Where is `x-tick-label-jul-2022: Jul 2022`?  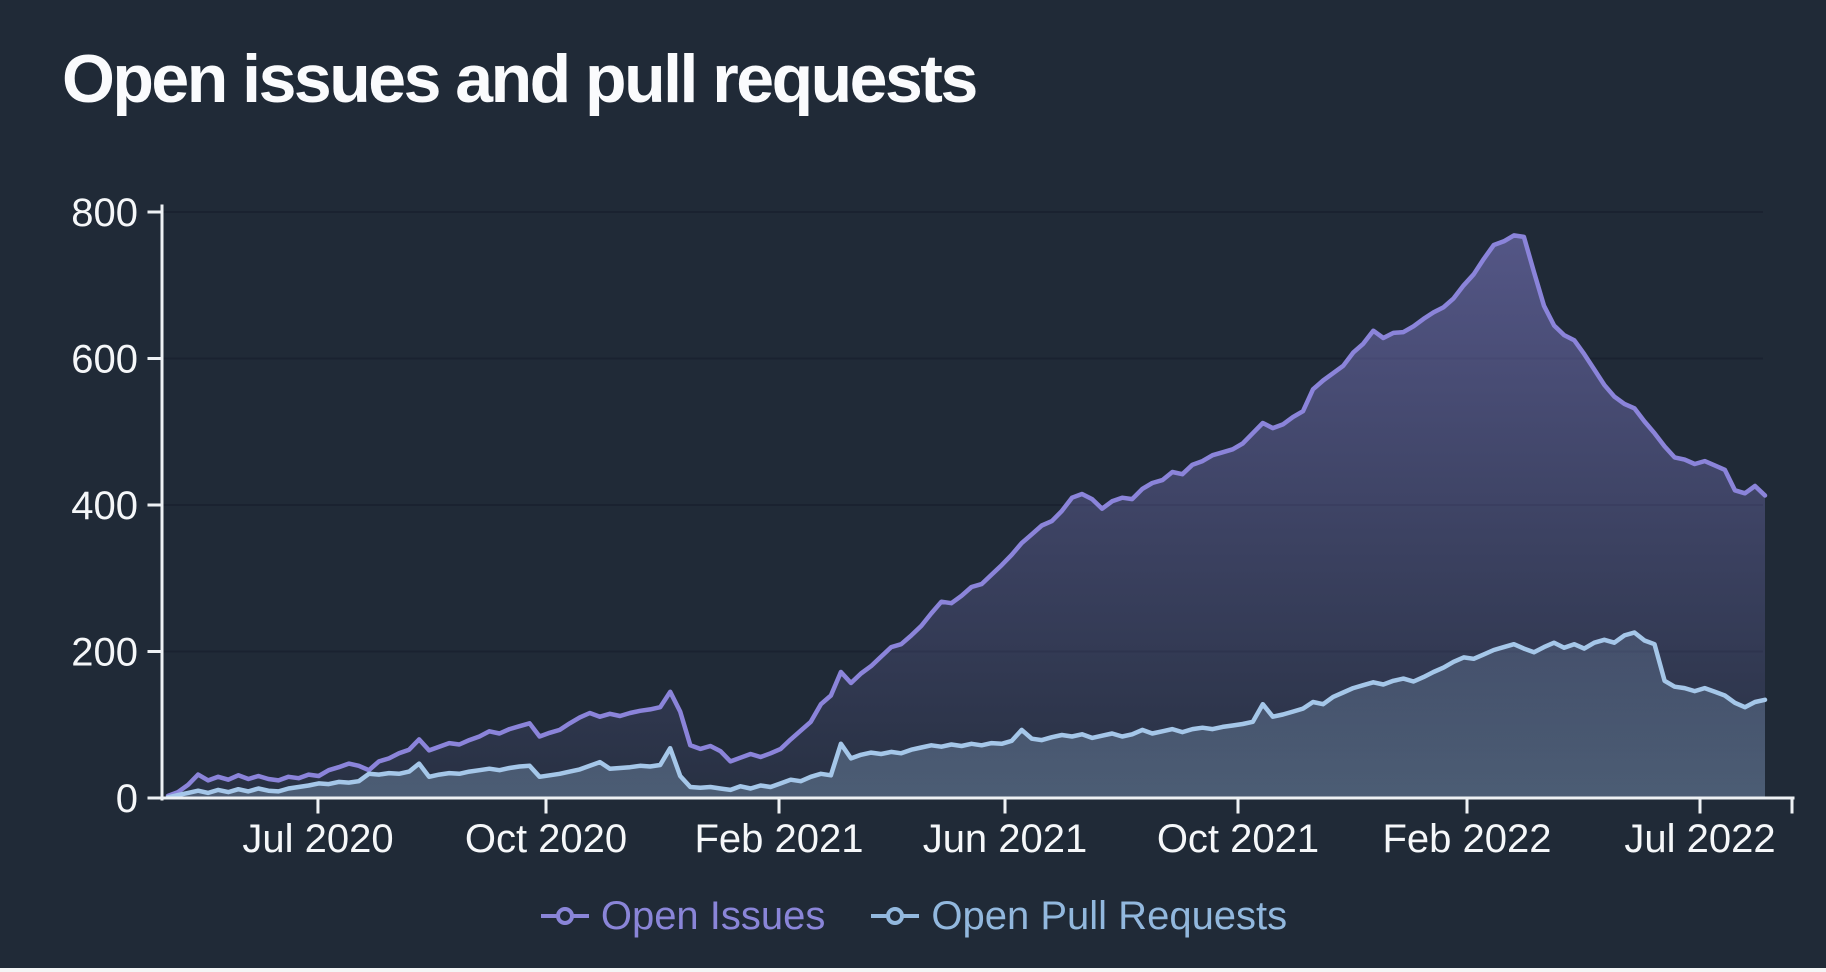 x-tick-label-jul-2022: Jul 2022 is located at coordinates (1699, 839).